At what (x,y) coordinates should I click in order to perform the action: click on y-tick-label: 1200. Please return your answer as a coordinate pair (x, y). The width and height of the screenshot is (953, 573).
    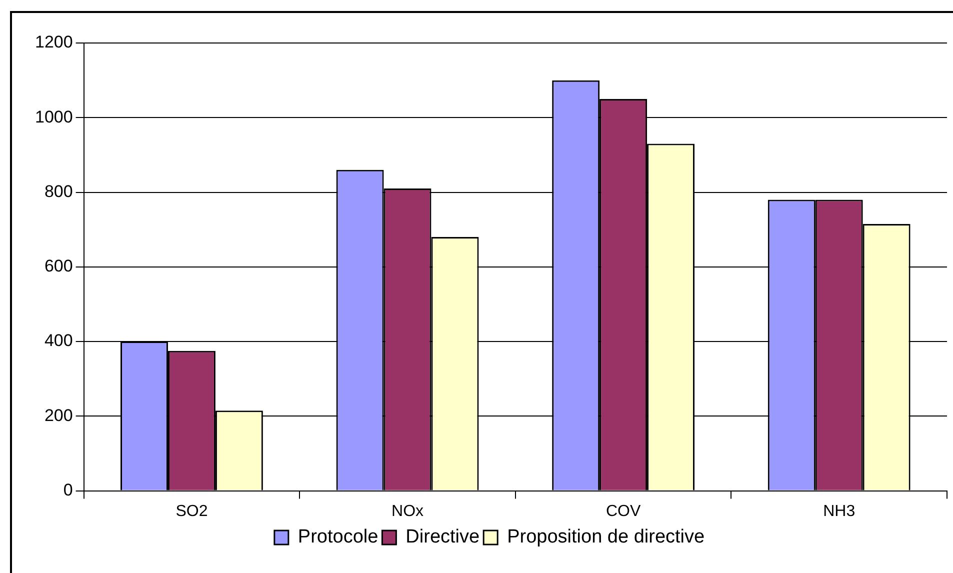
    Looking at the image, I should click on (53, 42).